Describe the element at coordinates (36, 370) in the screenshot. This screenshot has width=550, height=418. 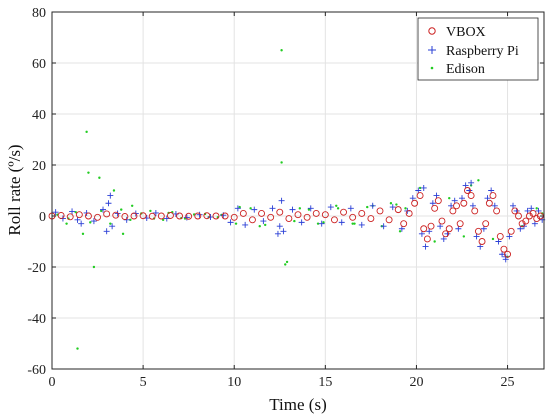
I see `y-tick-label: -60` at that location.